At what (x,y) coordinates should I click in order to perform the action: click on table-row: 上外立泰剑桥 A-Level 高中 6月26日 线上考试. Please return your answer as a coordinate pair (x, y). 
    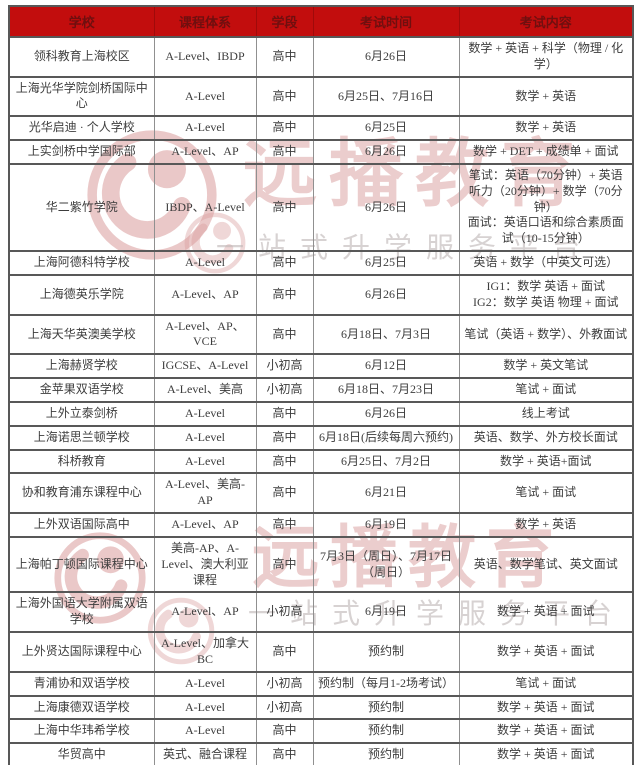
    Looking at the image, I should click on (321, 413).